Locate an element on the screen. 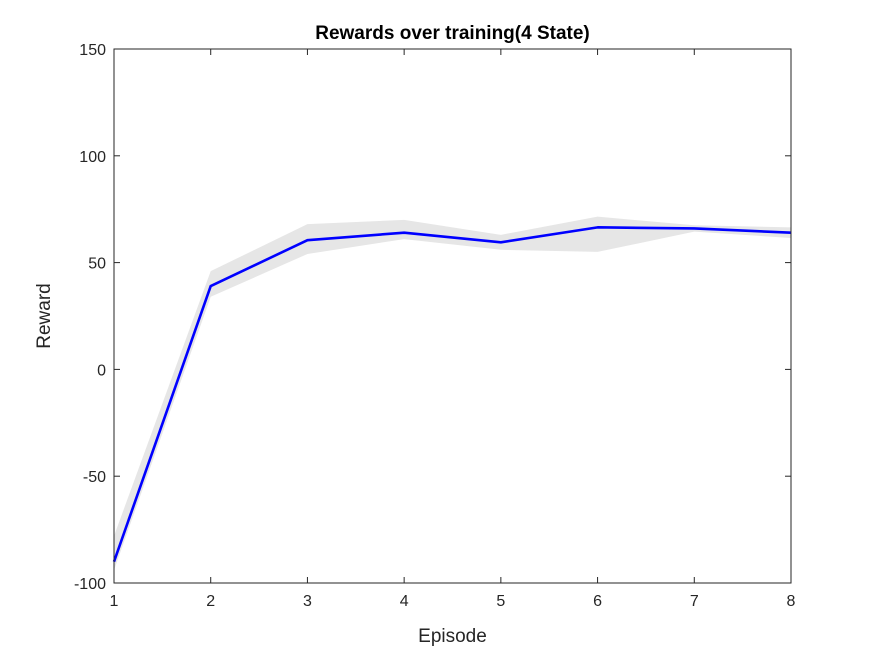  x-tick-label: 2 is located at coordinates (210, 601).